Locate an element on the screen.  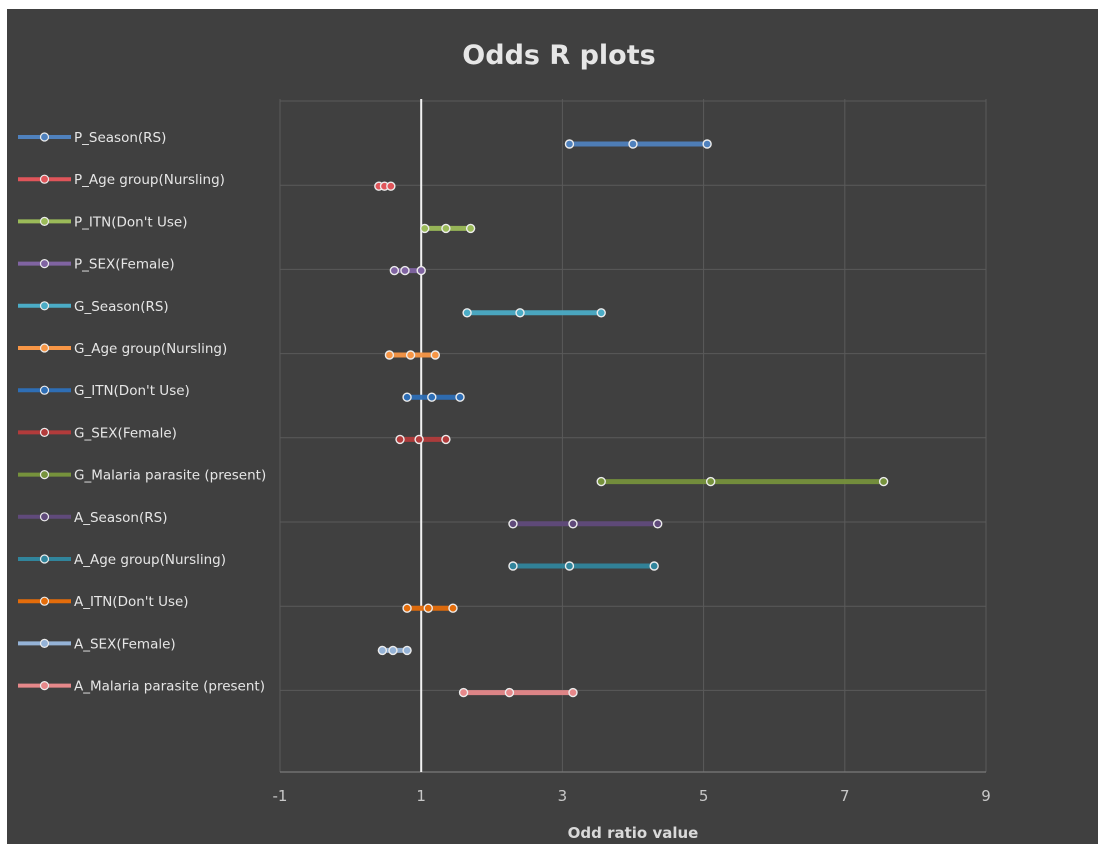
legend-item: A_SEX(Female) is located at coordinates (97, 644).